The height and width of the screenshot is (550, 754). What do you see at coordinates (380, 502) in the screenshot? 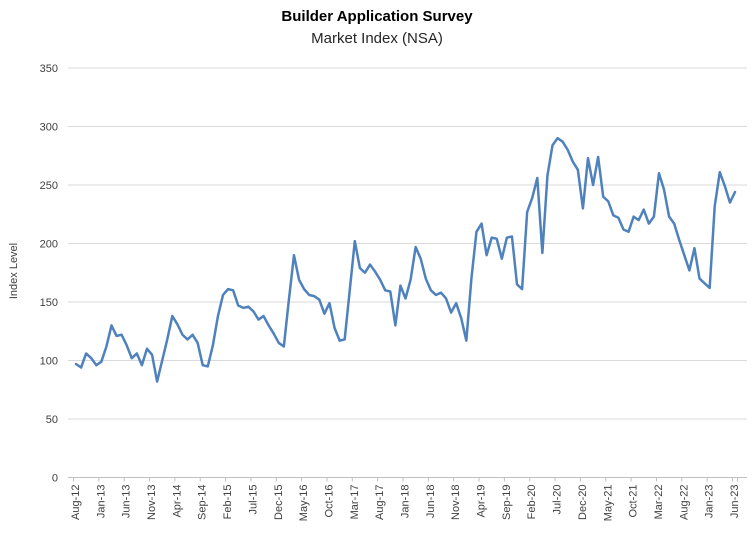
I see `x-tick-label: Aug-17` at bounding box center [380, 502].